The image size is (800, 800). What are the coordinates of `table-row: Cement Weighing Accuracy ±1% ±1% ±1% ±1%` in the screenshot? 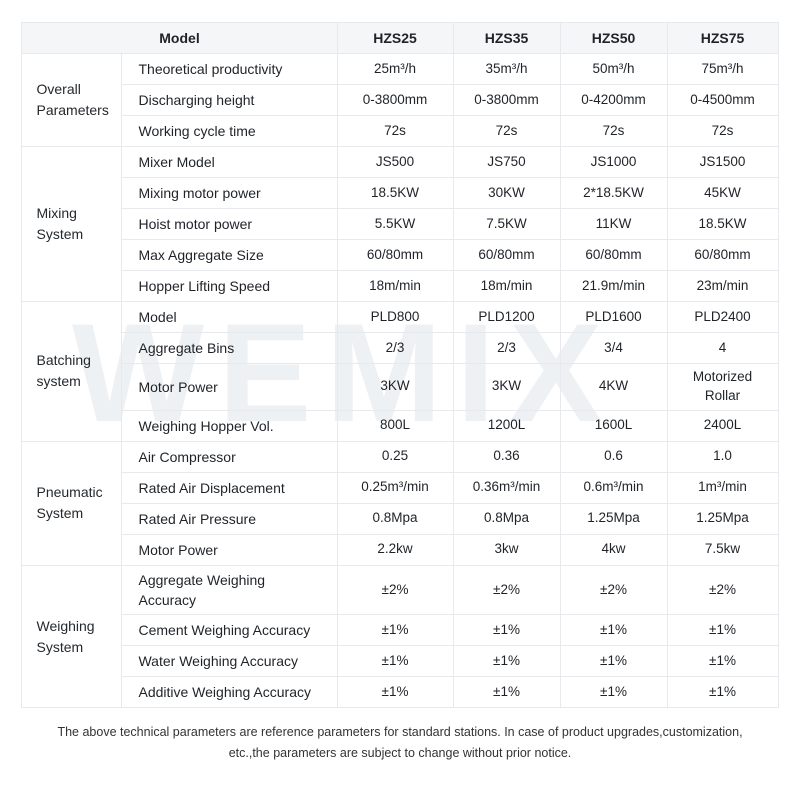 It's located at (400, 630).